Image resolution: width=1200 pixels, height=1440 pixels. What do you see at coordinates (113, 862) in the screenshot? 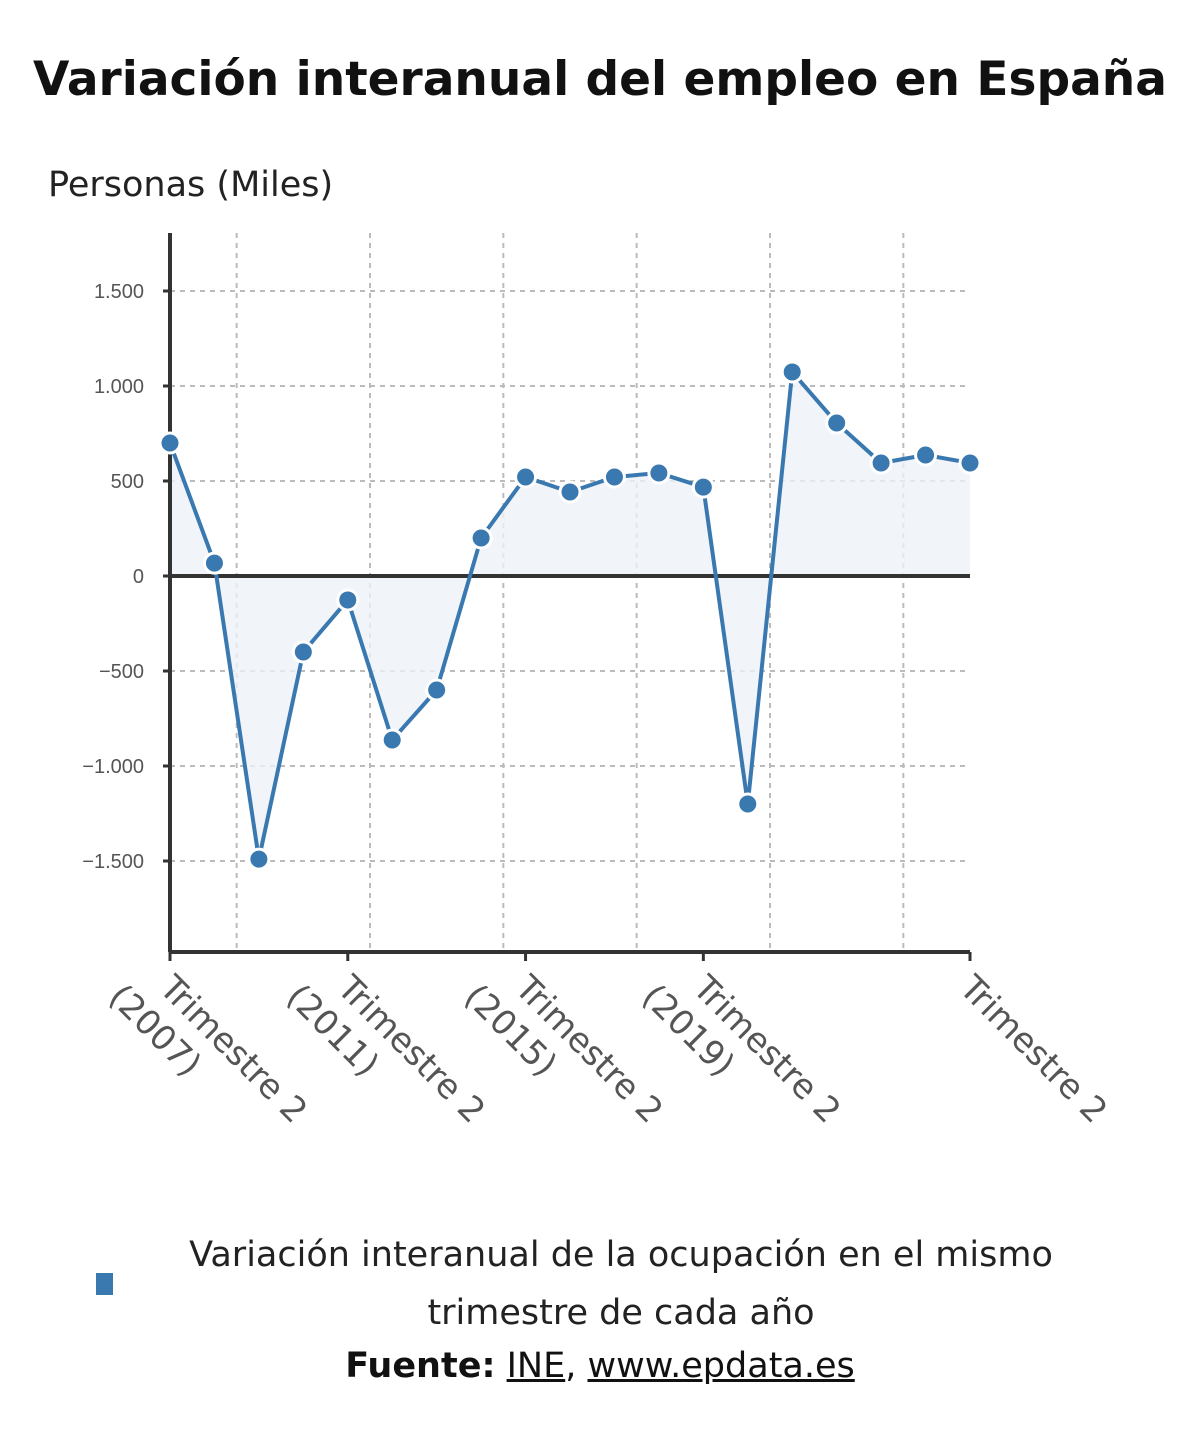
I see `y-tick-label: −1.500` at bounding box center [113, 862].